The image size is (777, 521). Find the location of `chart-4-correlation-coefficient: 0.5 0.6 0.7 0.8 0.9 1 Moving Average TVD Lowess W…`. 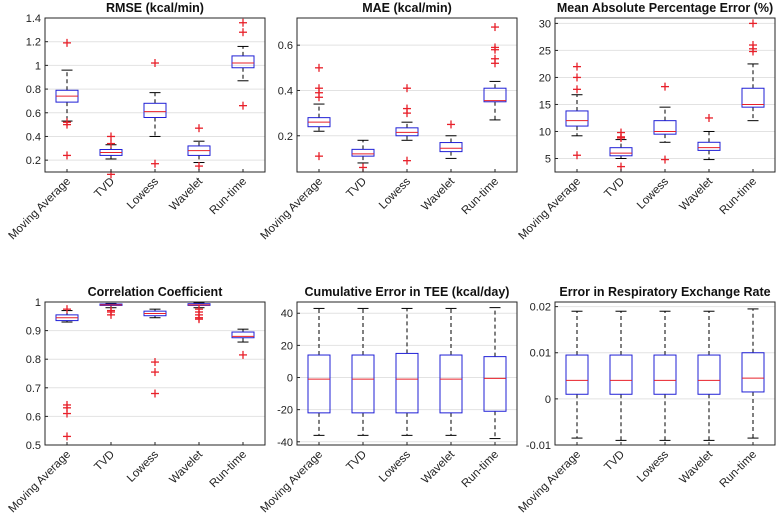

chart-4-correlation-coefficient: 0.5 0.6 0.7 0.8 0.9 1 Moving Average TVD Lowess W… is located at coordinates (136, 400).